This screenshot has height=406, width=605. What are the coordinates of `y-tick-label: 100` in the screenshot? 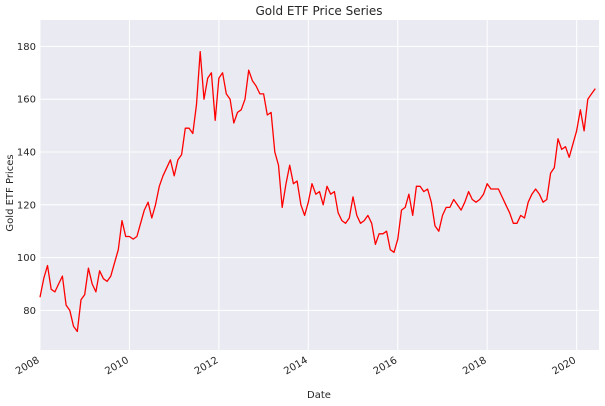 It's located at (26, 258).